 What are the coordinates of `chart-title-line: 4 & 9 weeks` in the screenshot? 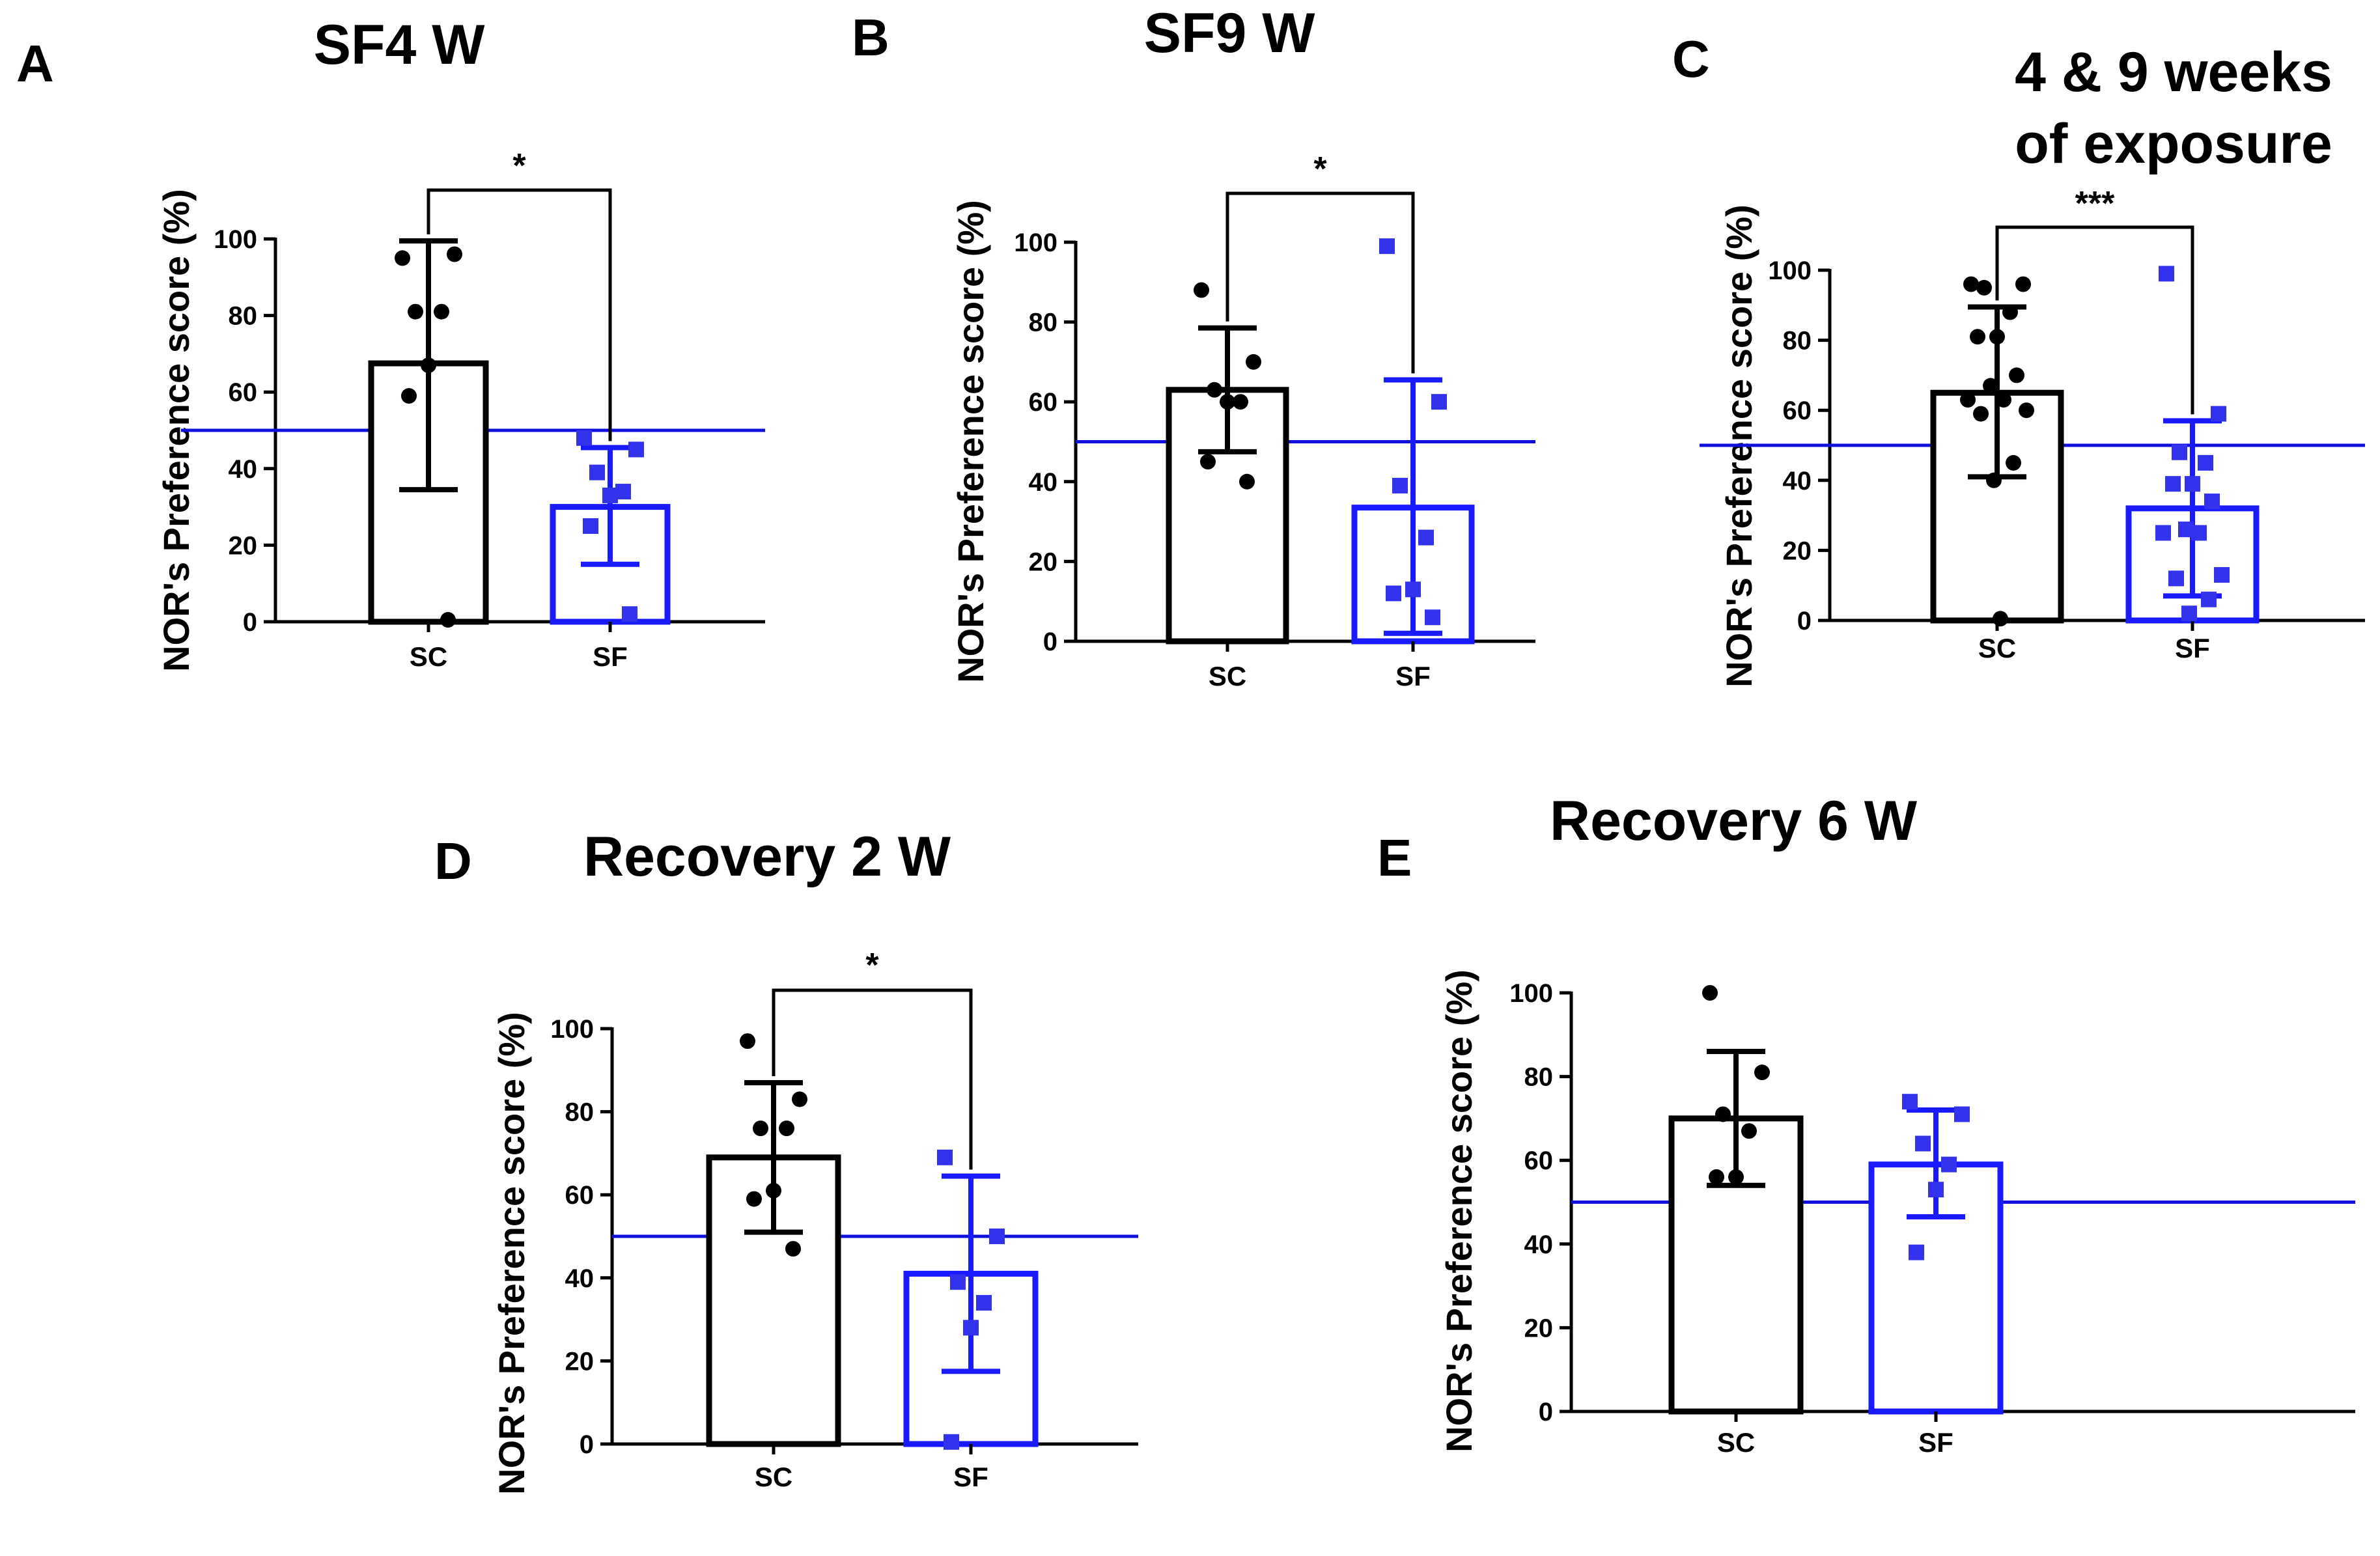 It's located at (2173, 72).